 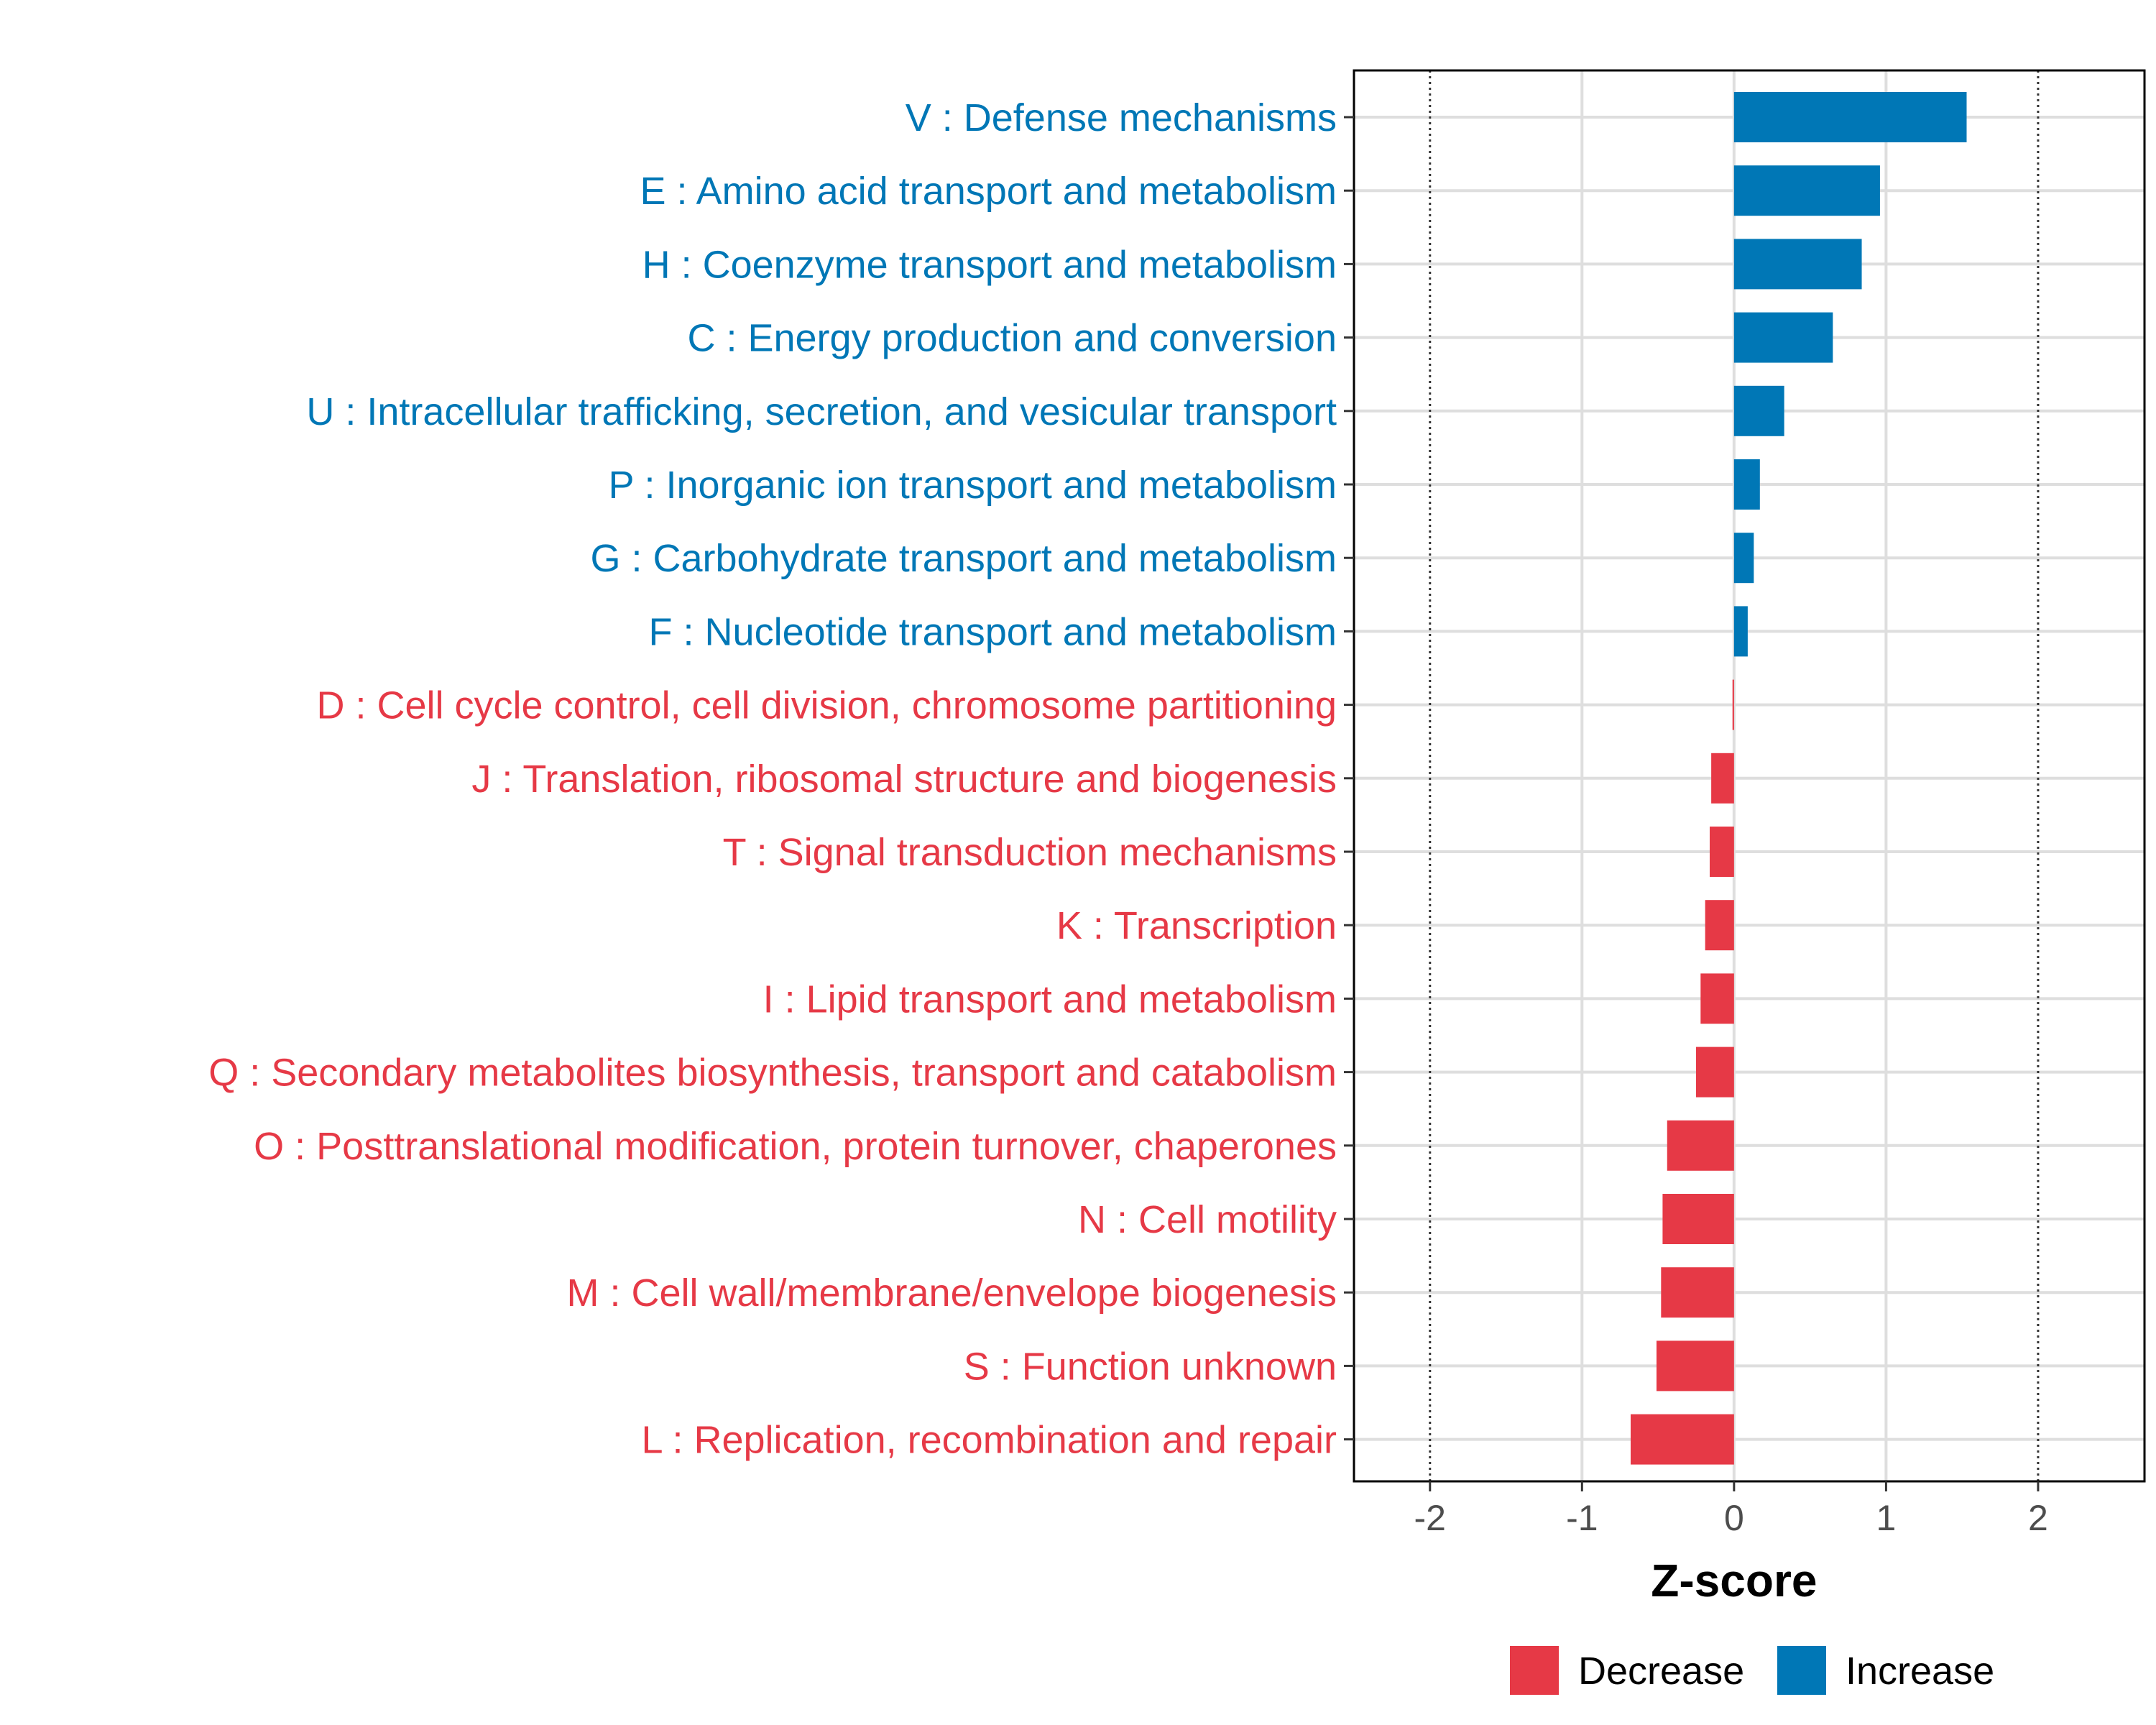 What do you see at coordinates (1734, 1518) in the screenshot?
I see `x-tick-label: 0` at bounding box center [1734, 1518].